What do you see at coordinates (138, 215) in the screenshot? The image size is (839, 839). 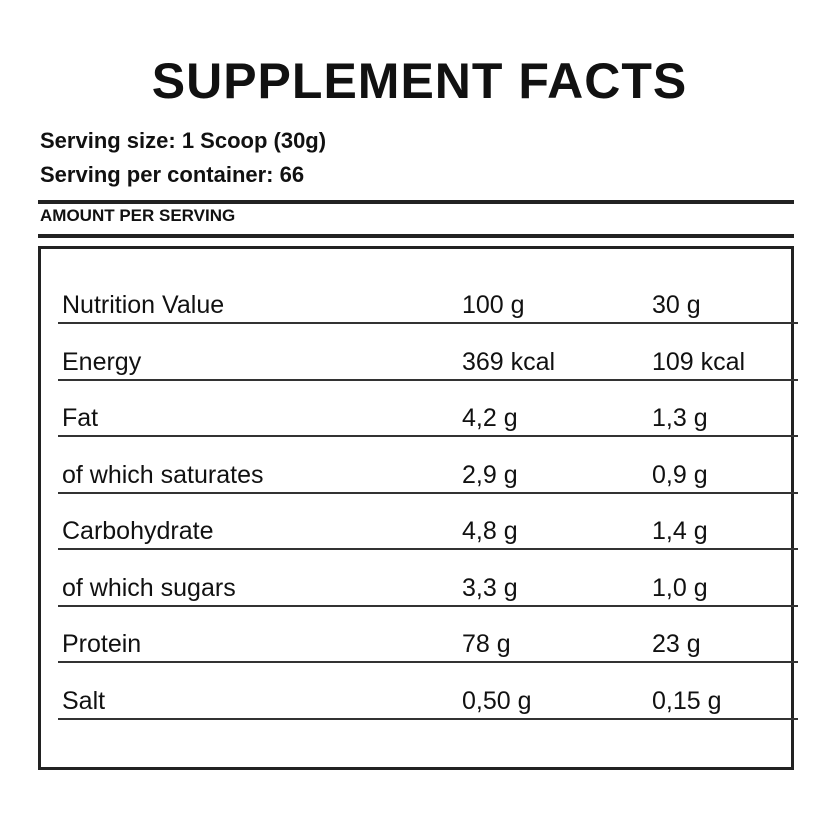 I see `amount-label: AMOUNT PER SERVING` at bounding box center [138, 215].